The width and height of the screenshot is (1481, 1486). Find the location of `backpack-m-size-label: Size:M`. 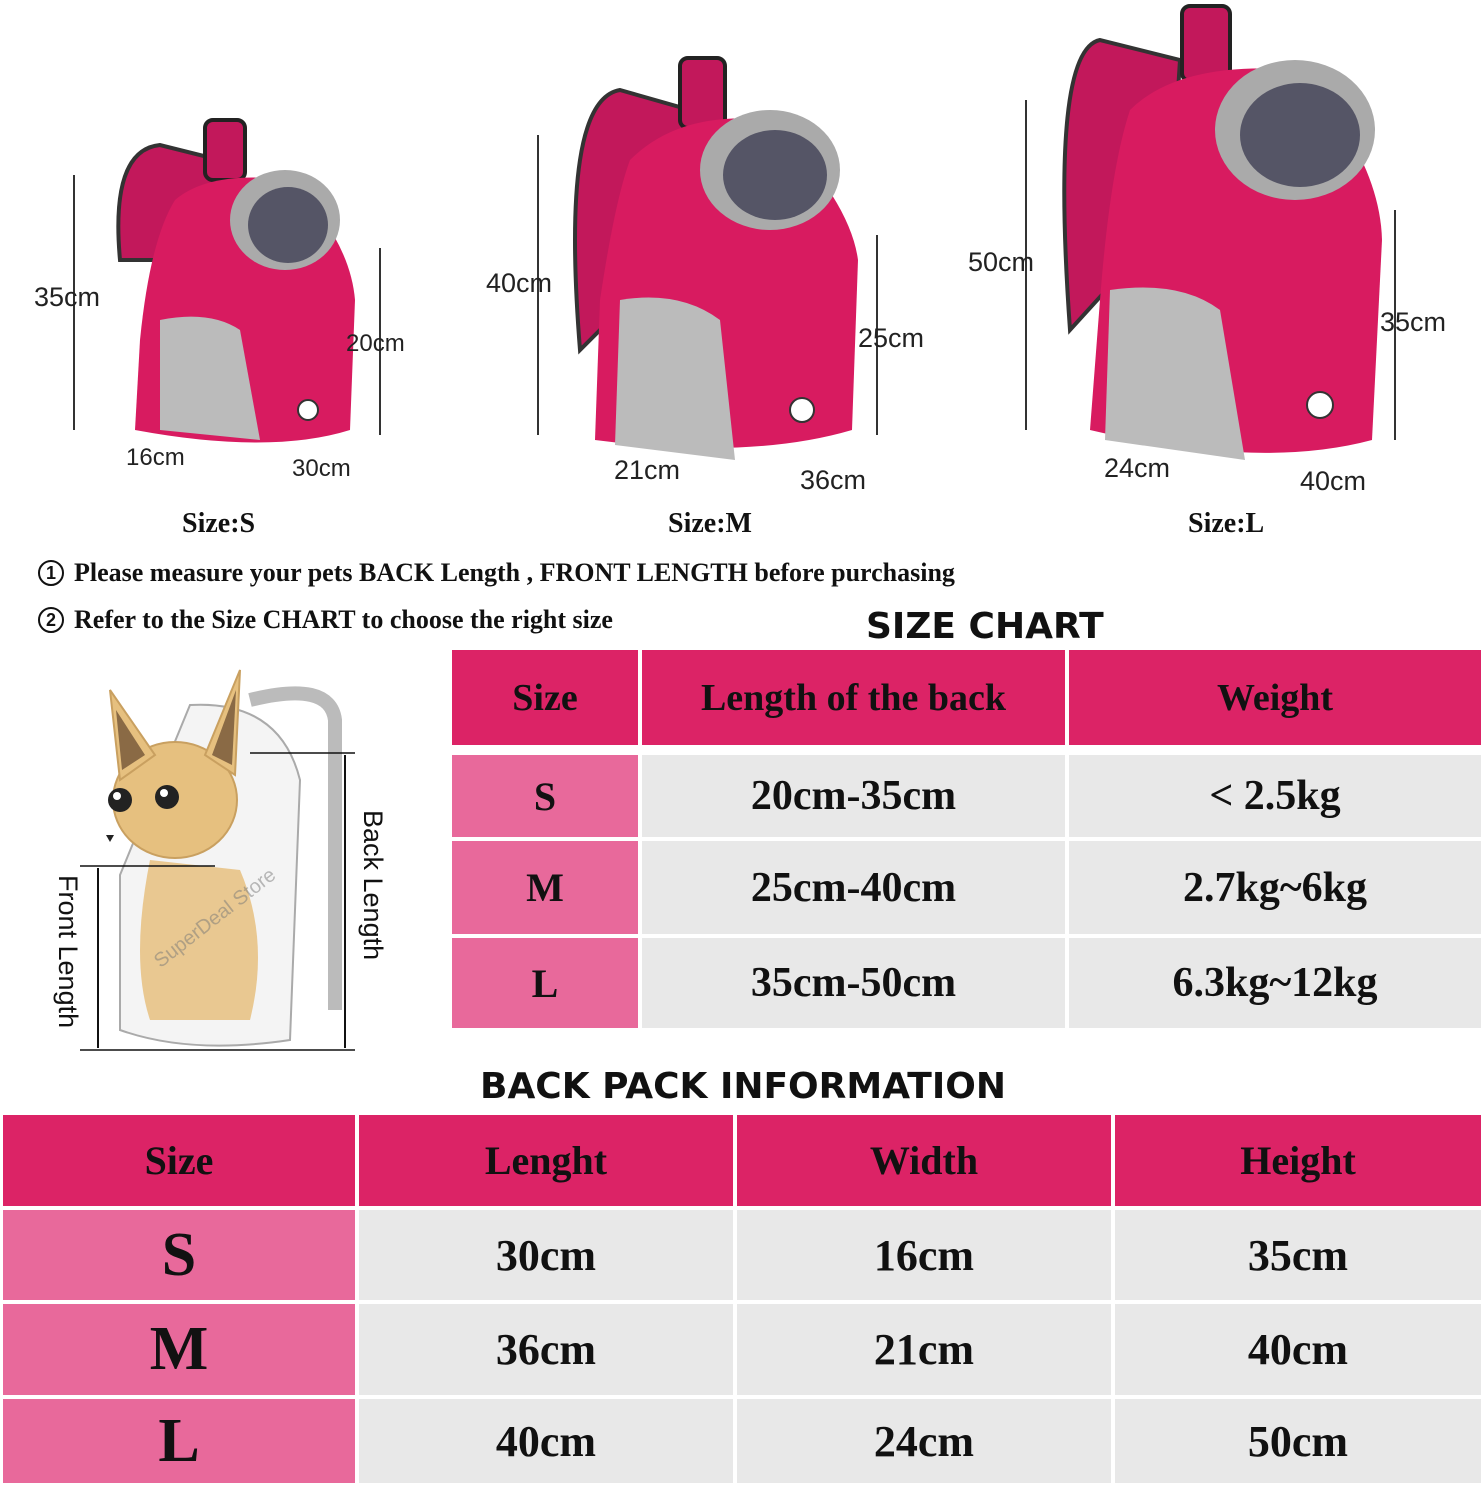

backpack-m-size-label: Size:M is located at coordinates (710, 523).